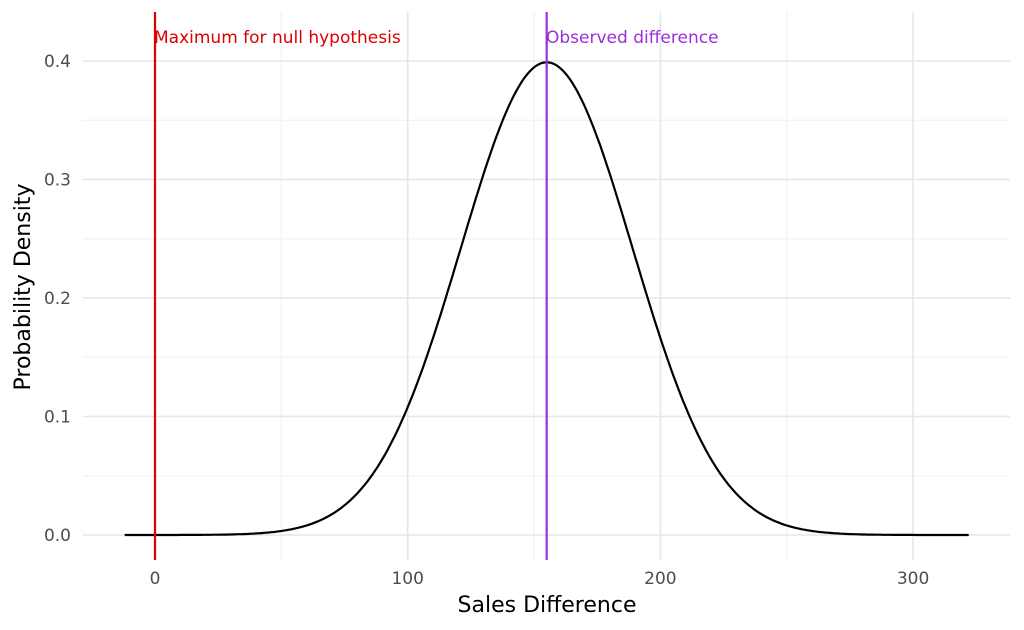 Image resolution: width=1024 pixels, height=630 pixels. Describe the element at coordinates (57, 62) in the screenshot. I see `y-tick-label: 0.4` at that location.